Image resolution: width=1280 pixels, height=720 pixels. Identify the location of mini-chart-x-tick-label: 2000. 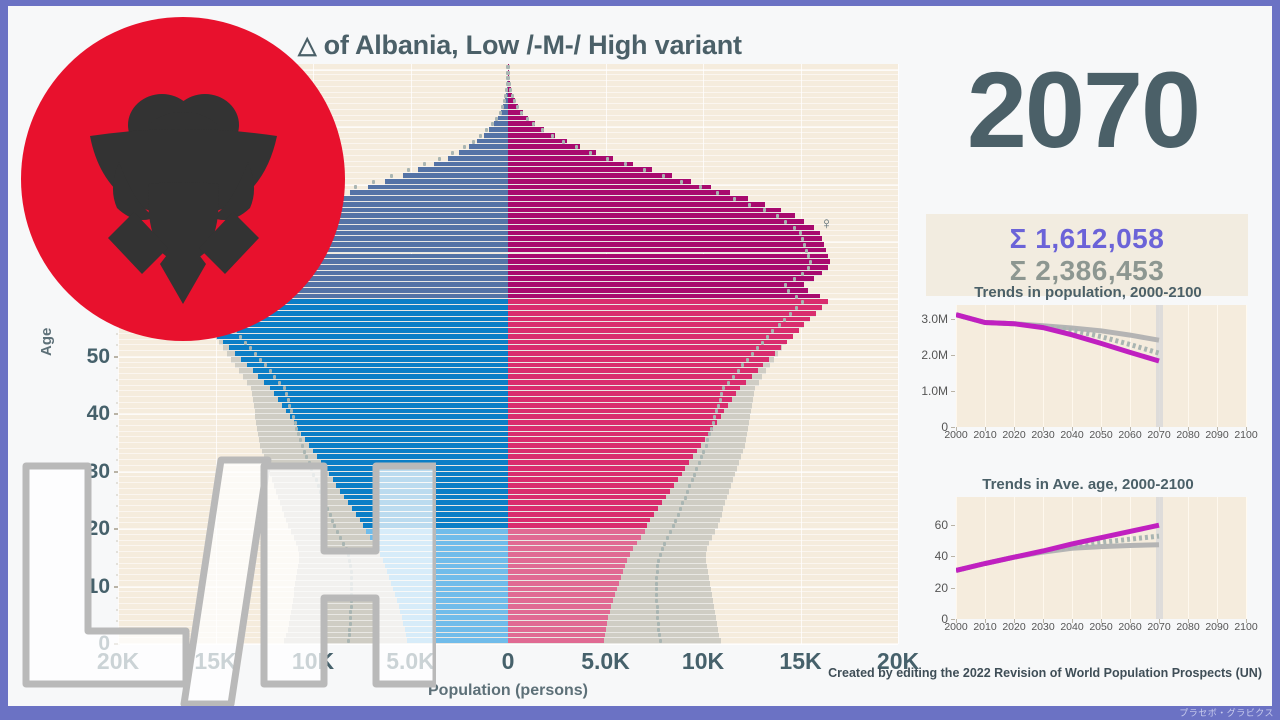
(956, 627).